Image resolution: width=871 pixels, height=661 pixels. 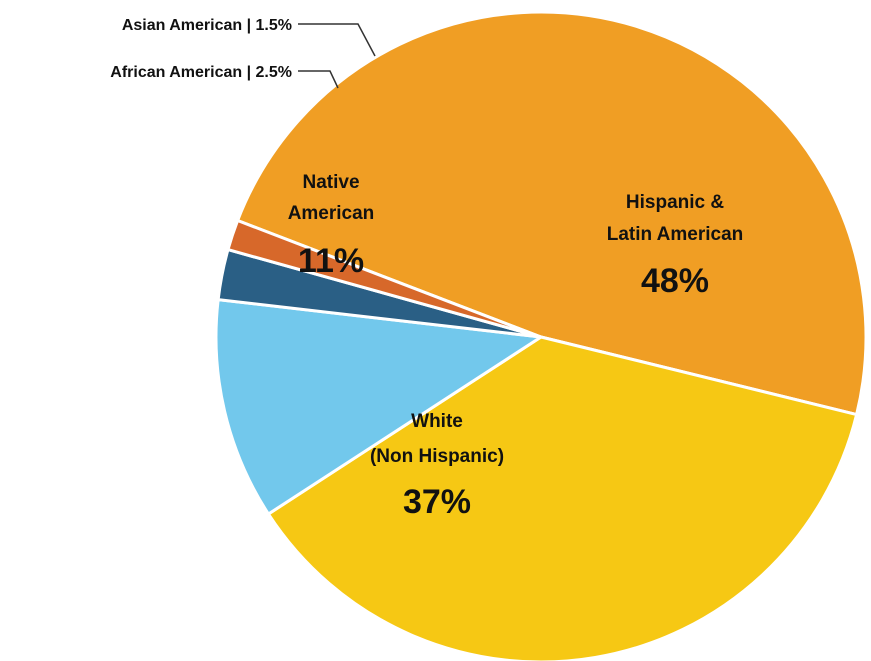 I want to click on pie-slice-asian-american, so click(x=384, y=279).